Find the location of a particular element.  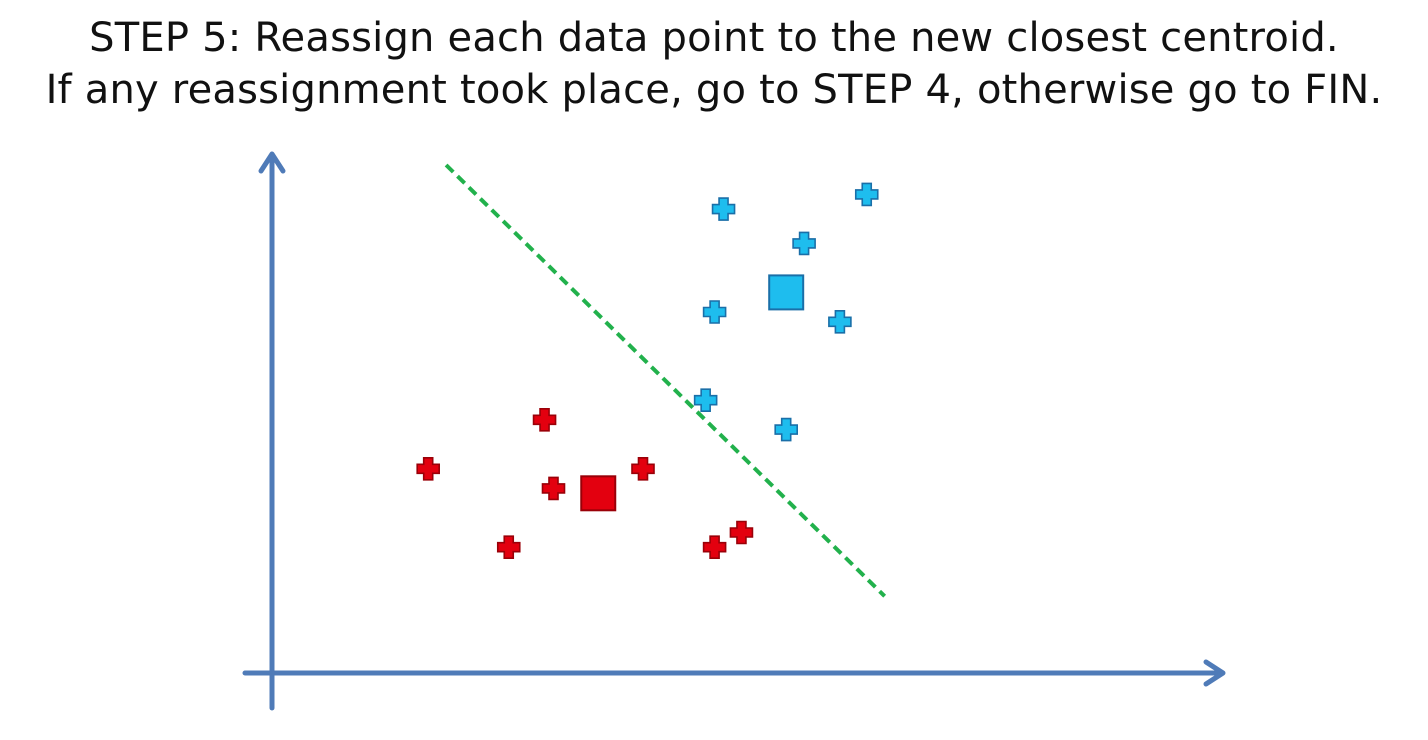

centroids is located at coordinates (692, 393).